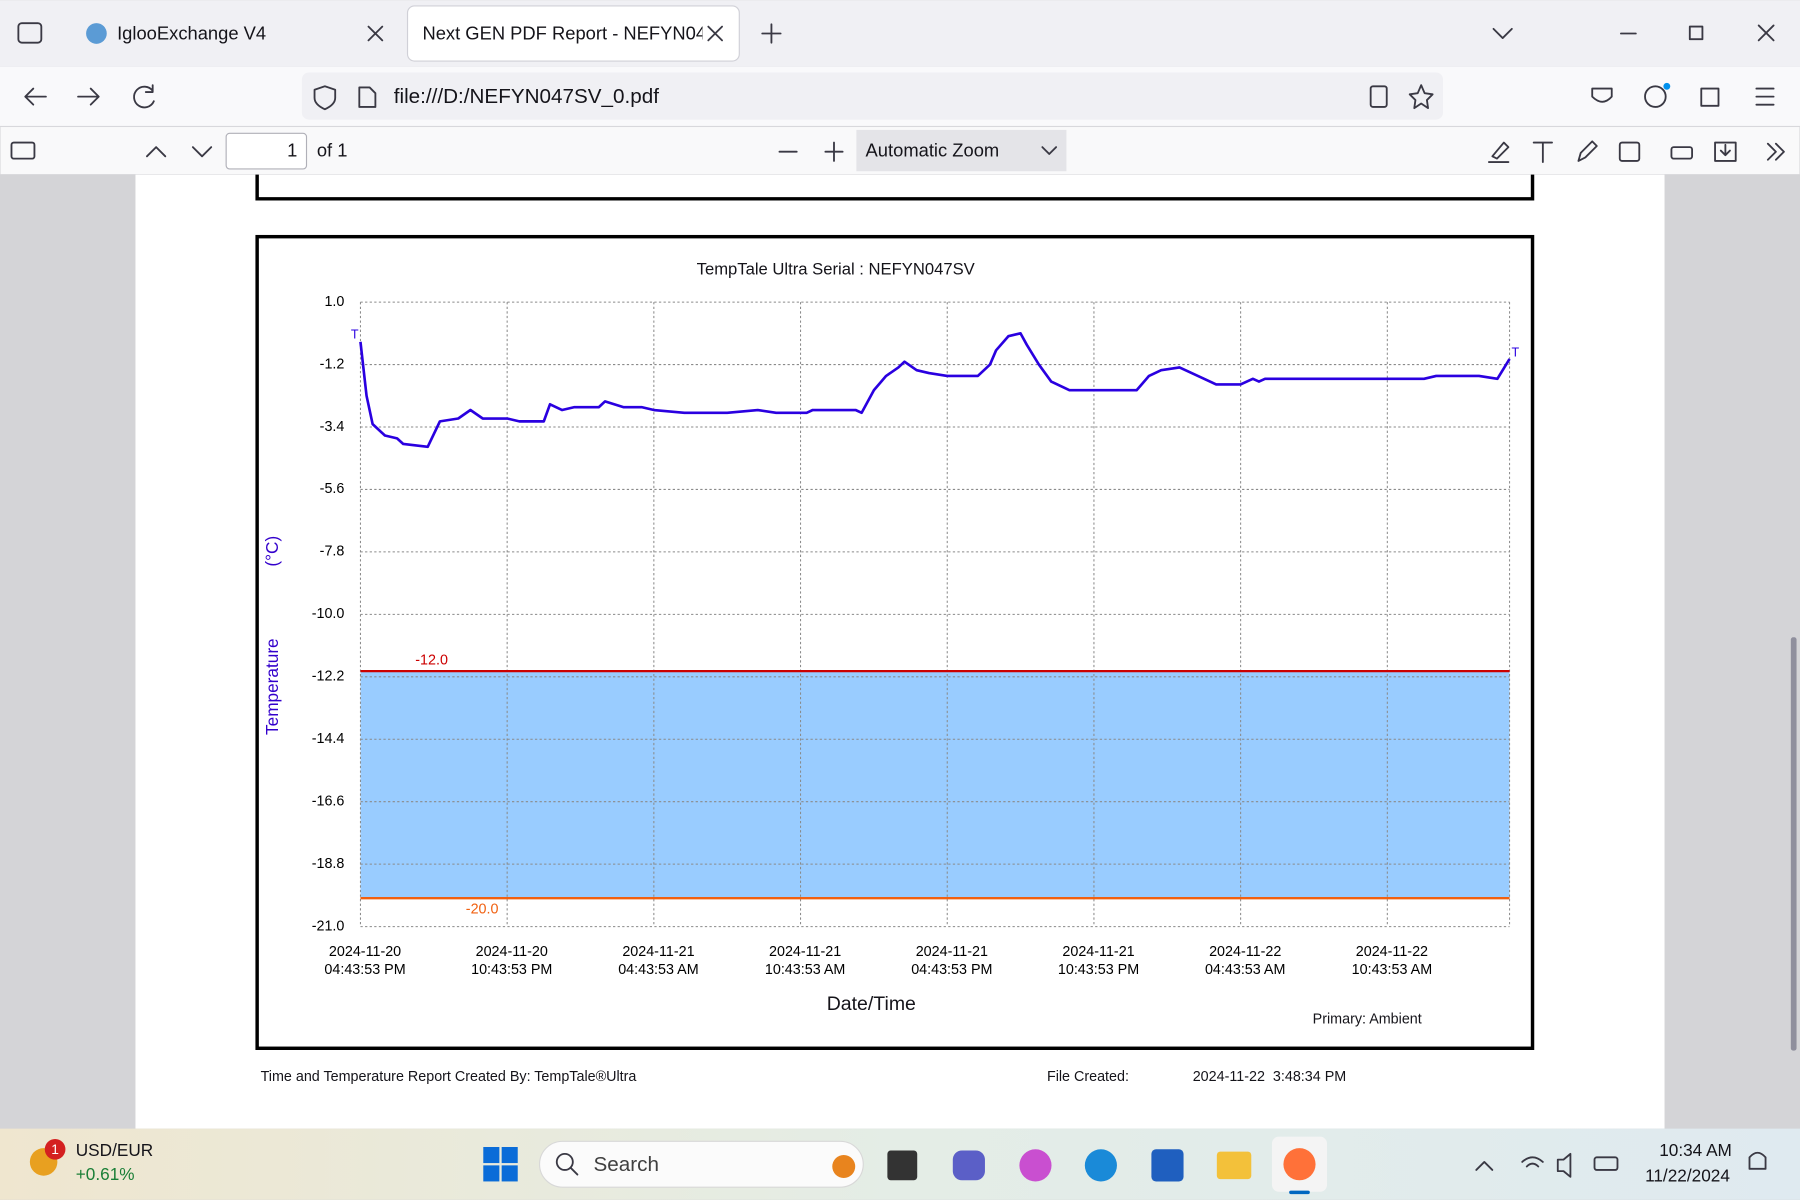 This screenshot has height=1200, width=1800. What do you see at coordinates (328, 864) in the screenshot?
I see `y-tick-label: -18.8` at bounding box center [328, 864].